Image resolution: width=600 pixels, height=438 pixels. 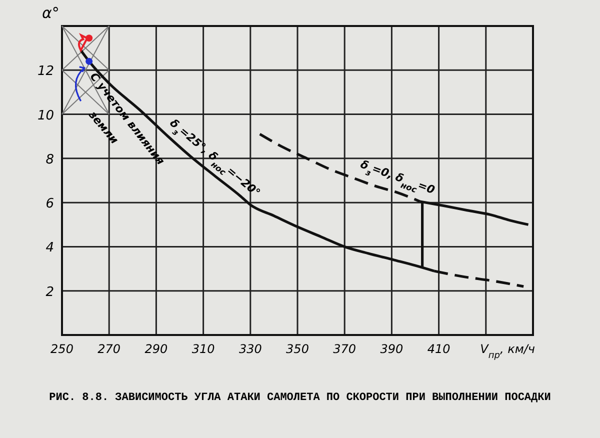 I want to click on x-tick-label: 290, so click(x=156, y=349).